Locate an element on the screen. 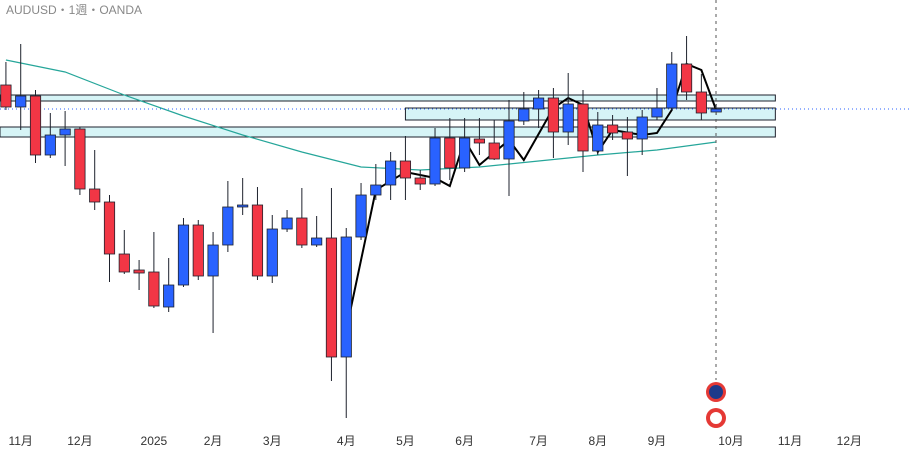  event-flag-au-inner is located at coordinates (716, 392).